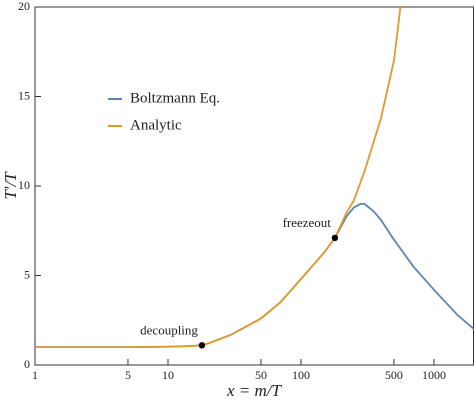  What do you see at coordinates (24, 6) in the screenshot?
I see `y-tick-label: 20` at bounding box center [24, 6].